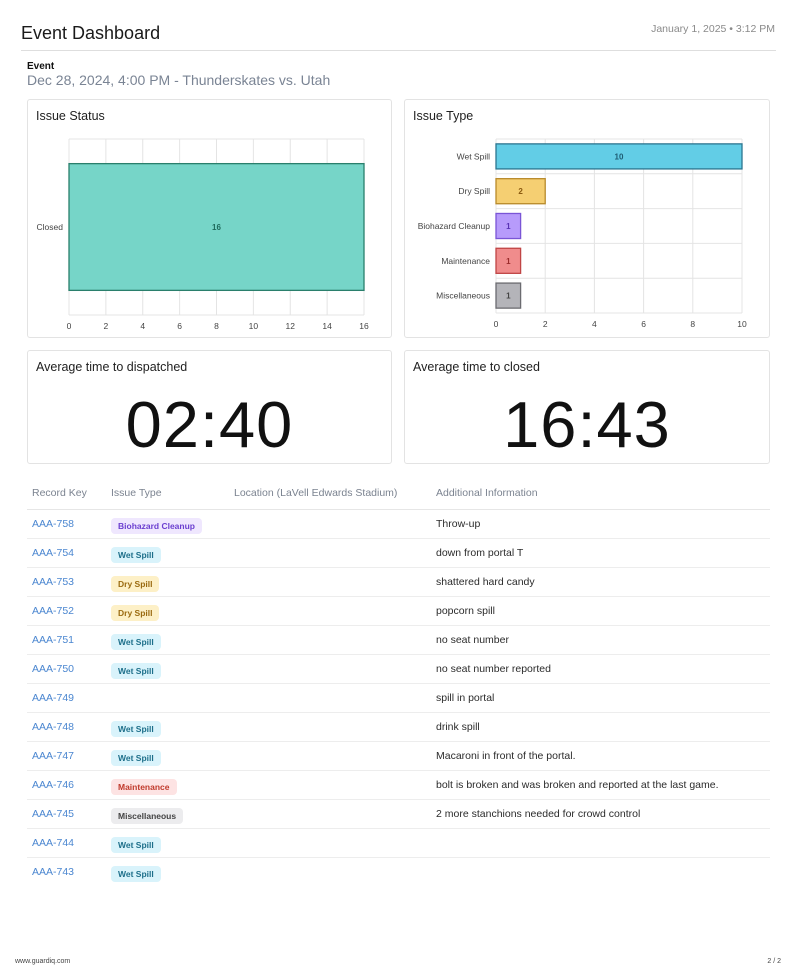 The image size is (797, 970). What do you see at coordinates (59, 493) in the screenshot?
I see `header-record-key: Record Key` at bounding box center [59, 493].